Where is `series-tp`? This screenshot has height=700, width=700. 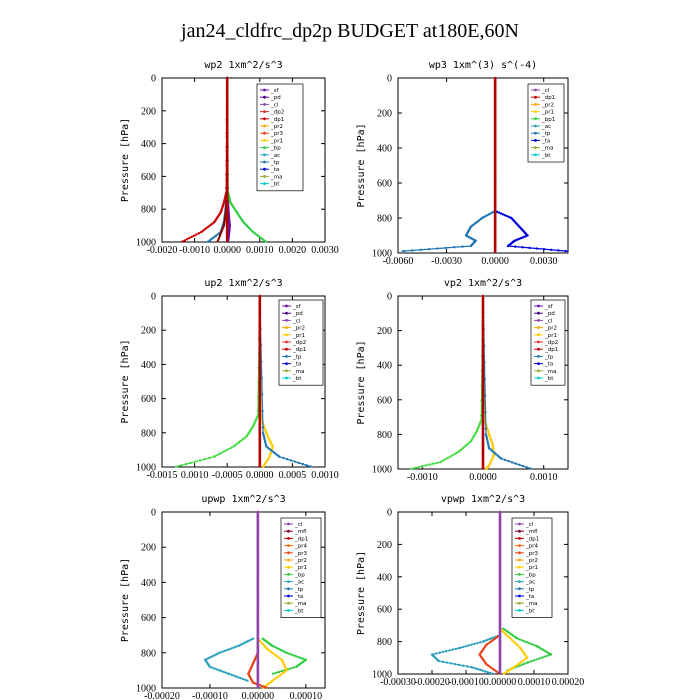
series-tp is located at coordinates (506, 382).